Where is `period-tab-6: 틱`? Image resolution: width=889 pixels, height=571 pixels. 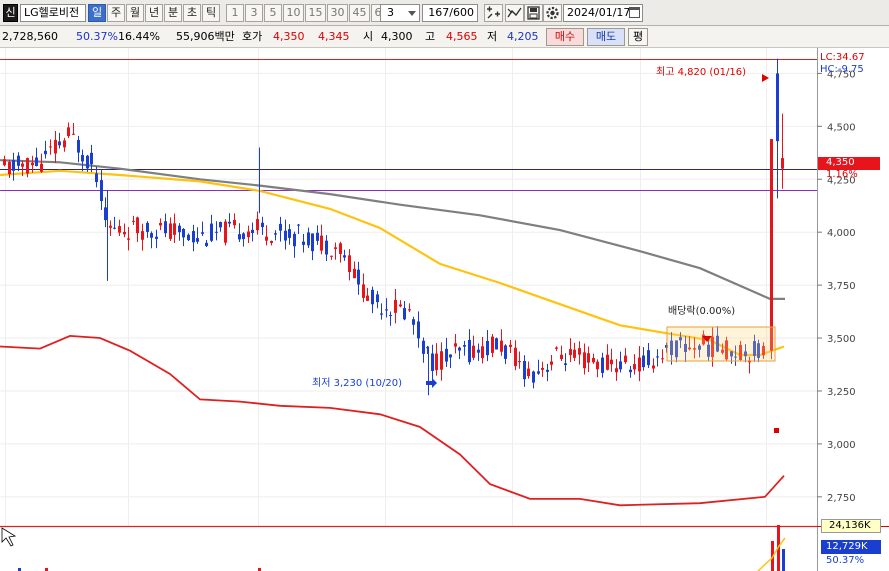 period-tab-6: 틱 is located at coordinates (211, 13).